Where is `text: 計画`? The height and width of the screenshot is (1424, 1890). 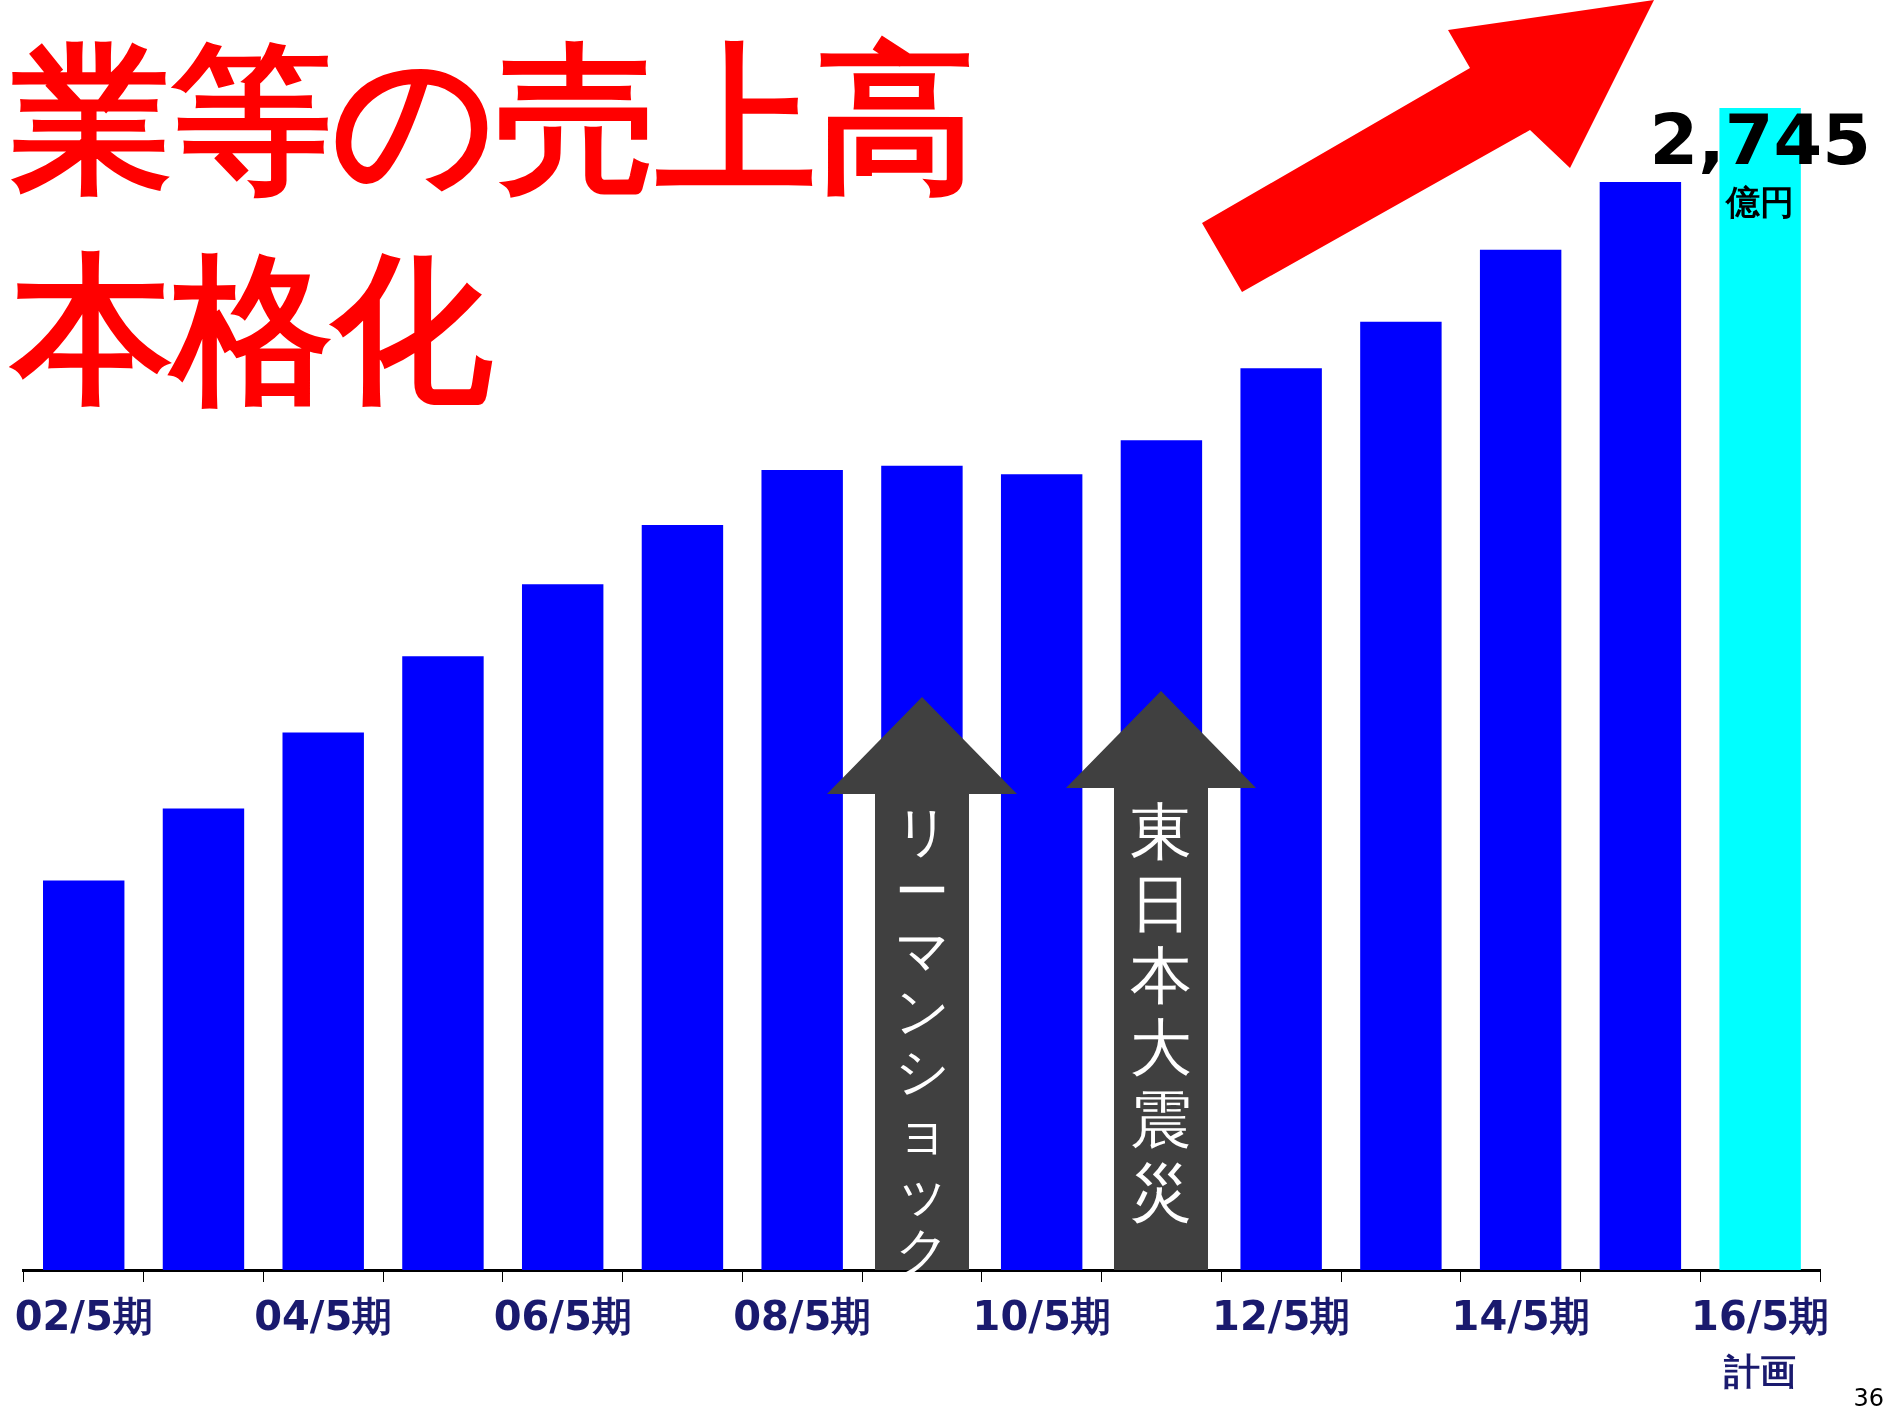
text: 計画 is located at coordinates (1760, 1372).